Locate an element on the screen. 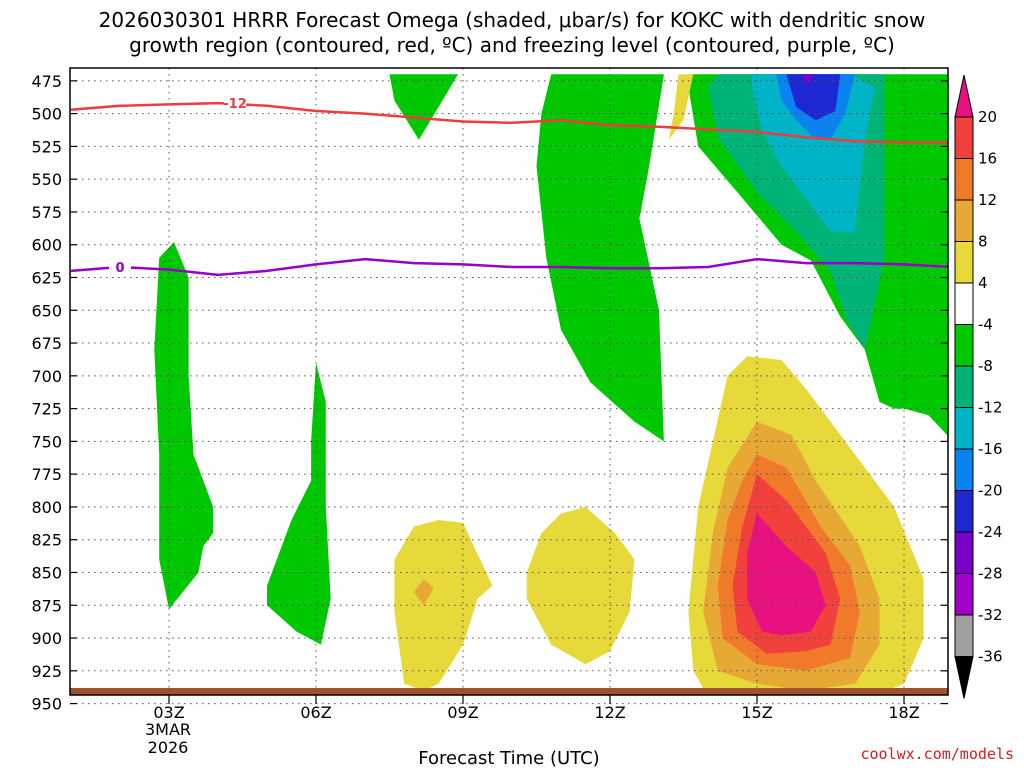 Image resolution: width=1024 pixels, height=768 pixels. y-tick-label: 800 is located at coordinates (46, 507).